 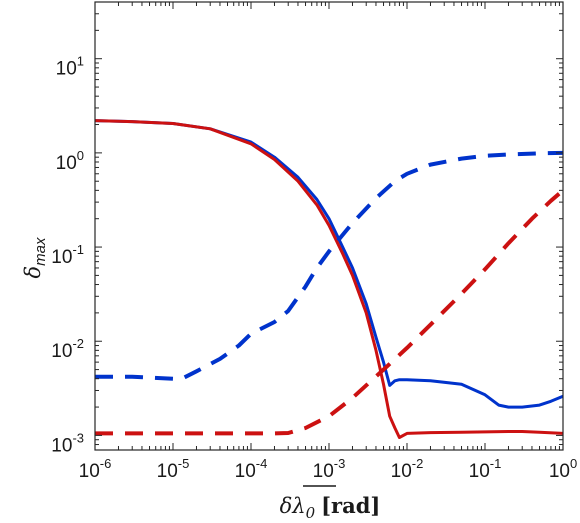 I want to click on y-tick-label: 10⁰, so click(x=70, y=161).